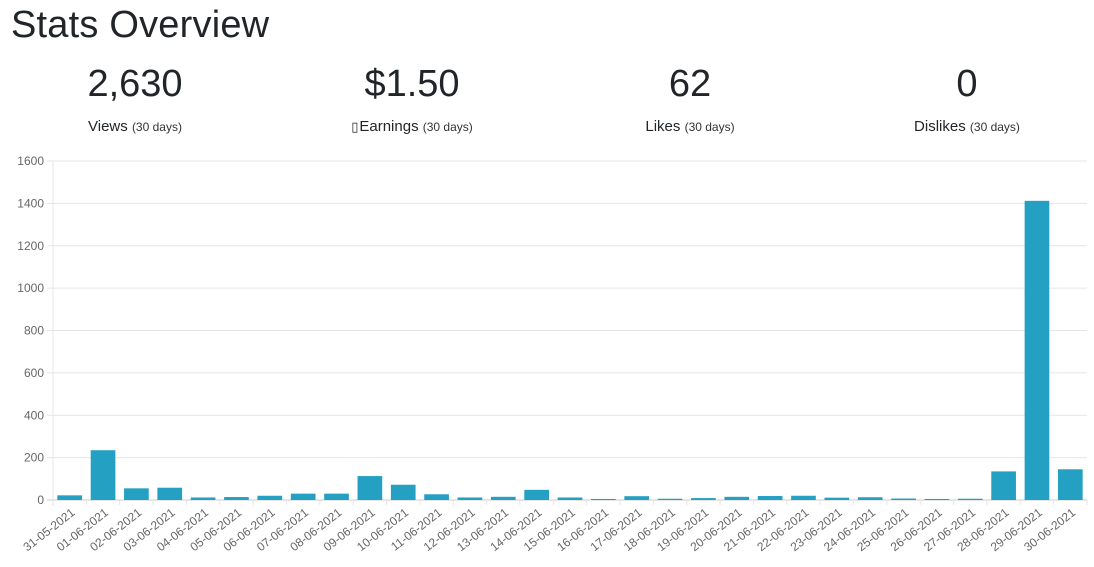 The image size is (1094, 567). What do you see at coordinates (30, 203) in the screenshot?
I see `y-tick-label: 1400` at bounding box center [30, 203].